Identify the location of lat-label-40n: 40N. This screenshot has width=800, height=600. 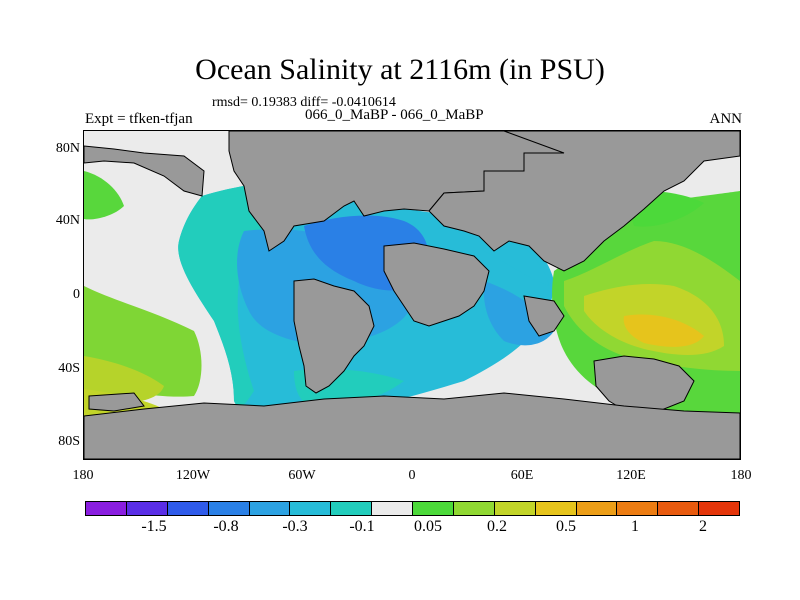
(67, 220).